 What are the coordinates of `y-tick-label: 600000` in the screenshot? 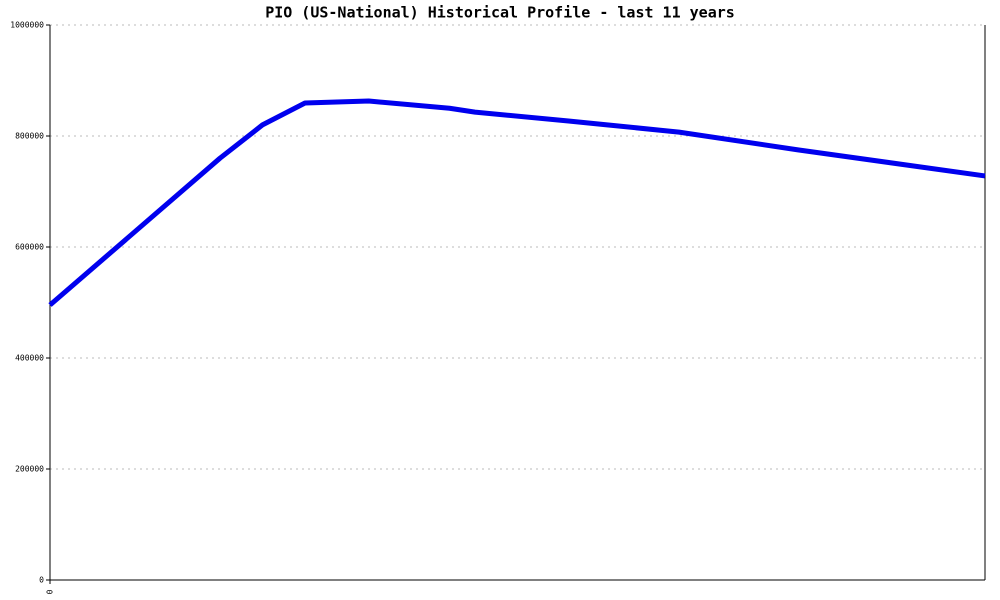 It's located at (29, 247).